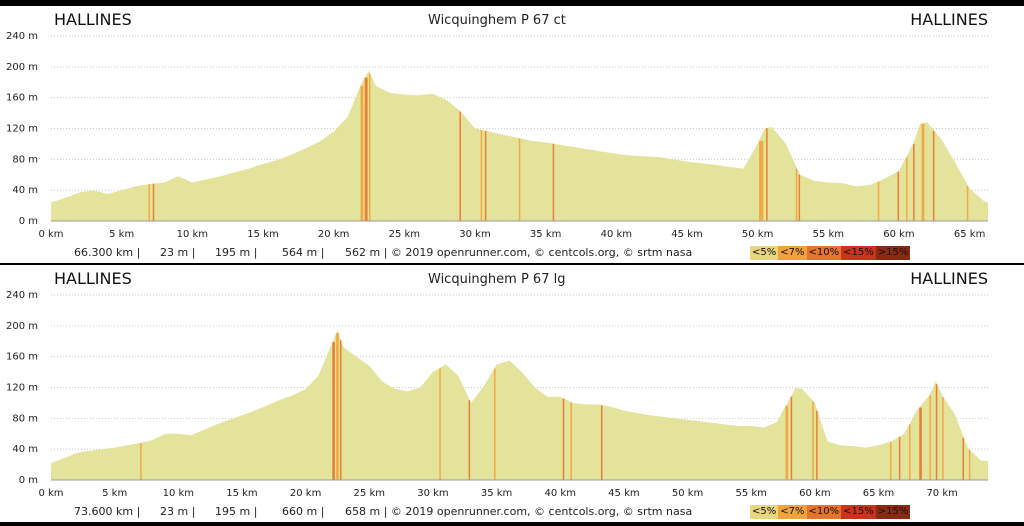  Describe the element at coordinates (941, 493) in the screenshot. I see `x-tick-label: 70 km` at that location.